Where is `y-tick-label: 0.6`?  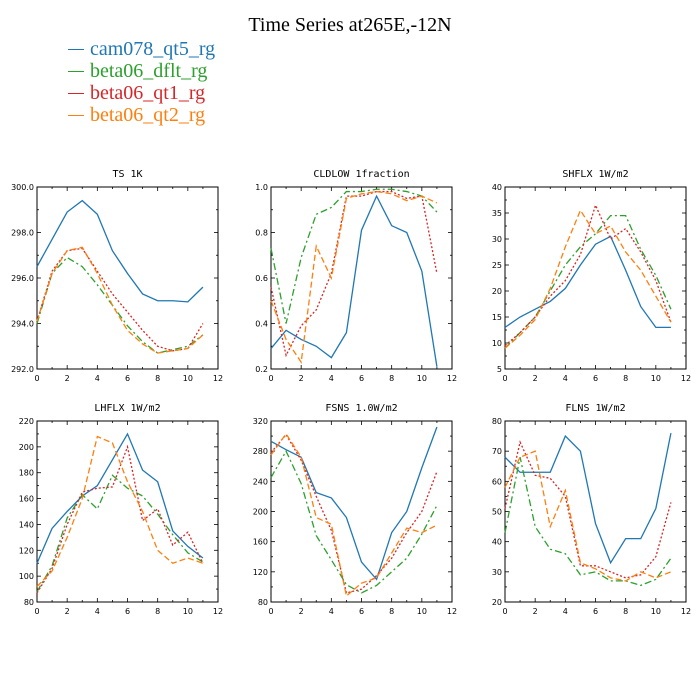
y-tick-label: 0.6 is located at coordinates (261, 278).